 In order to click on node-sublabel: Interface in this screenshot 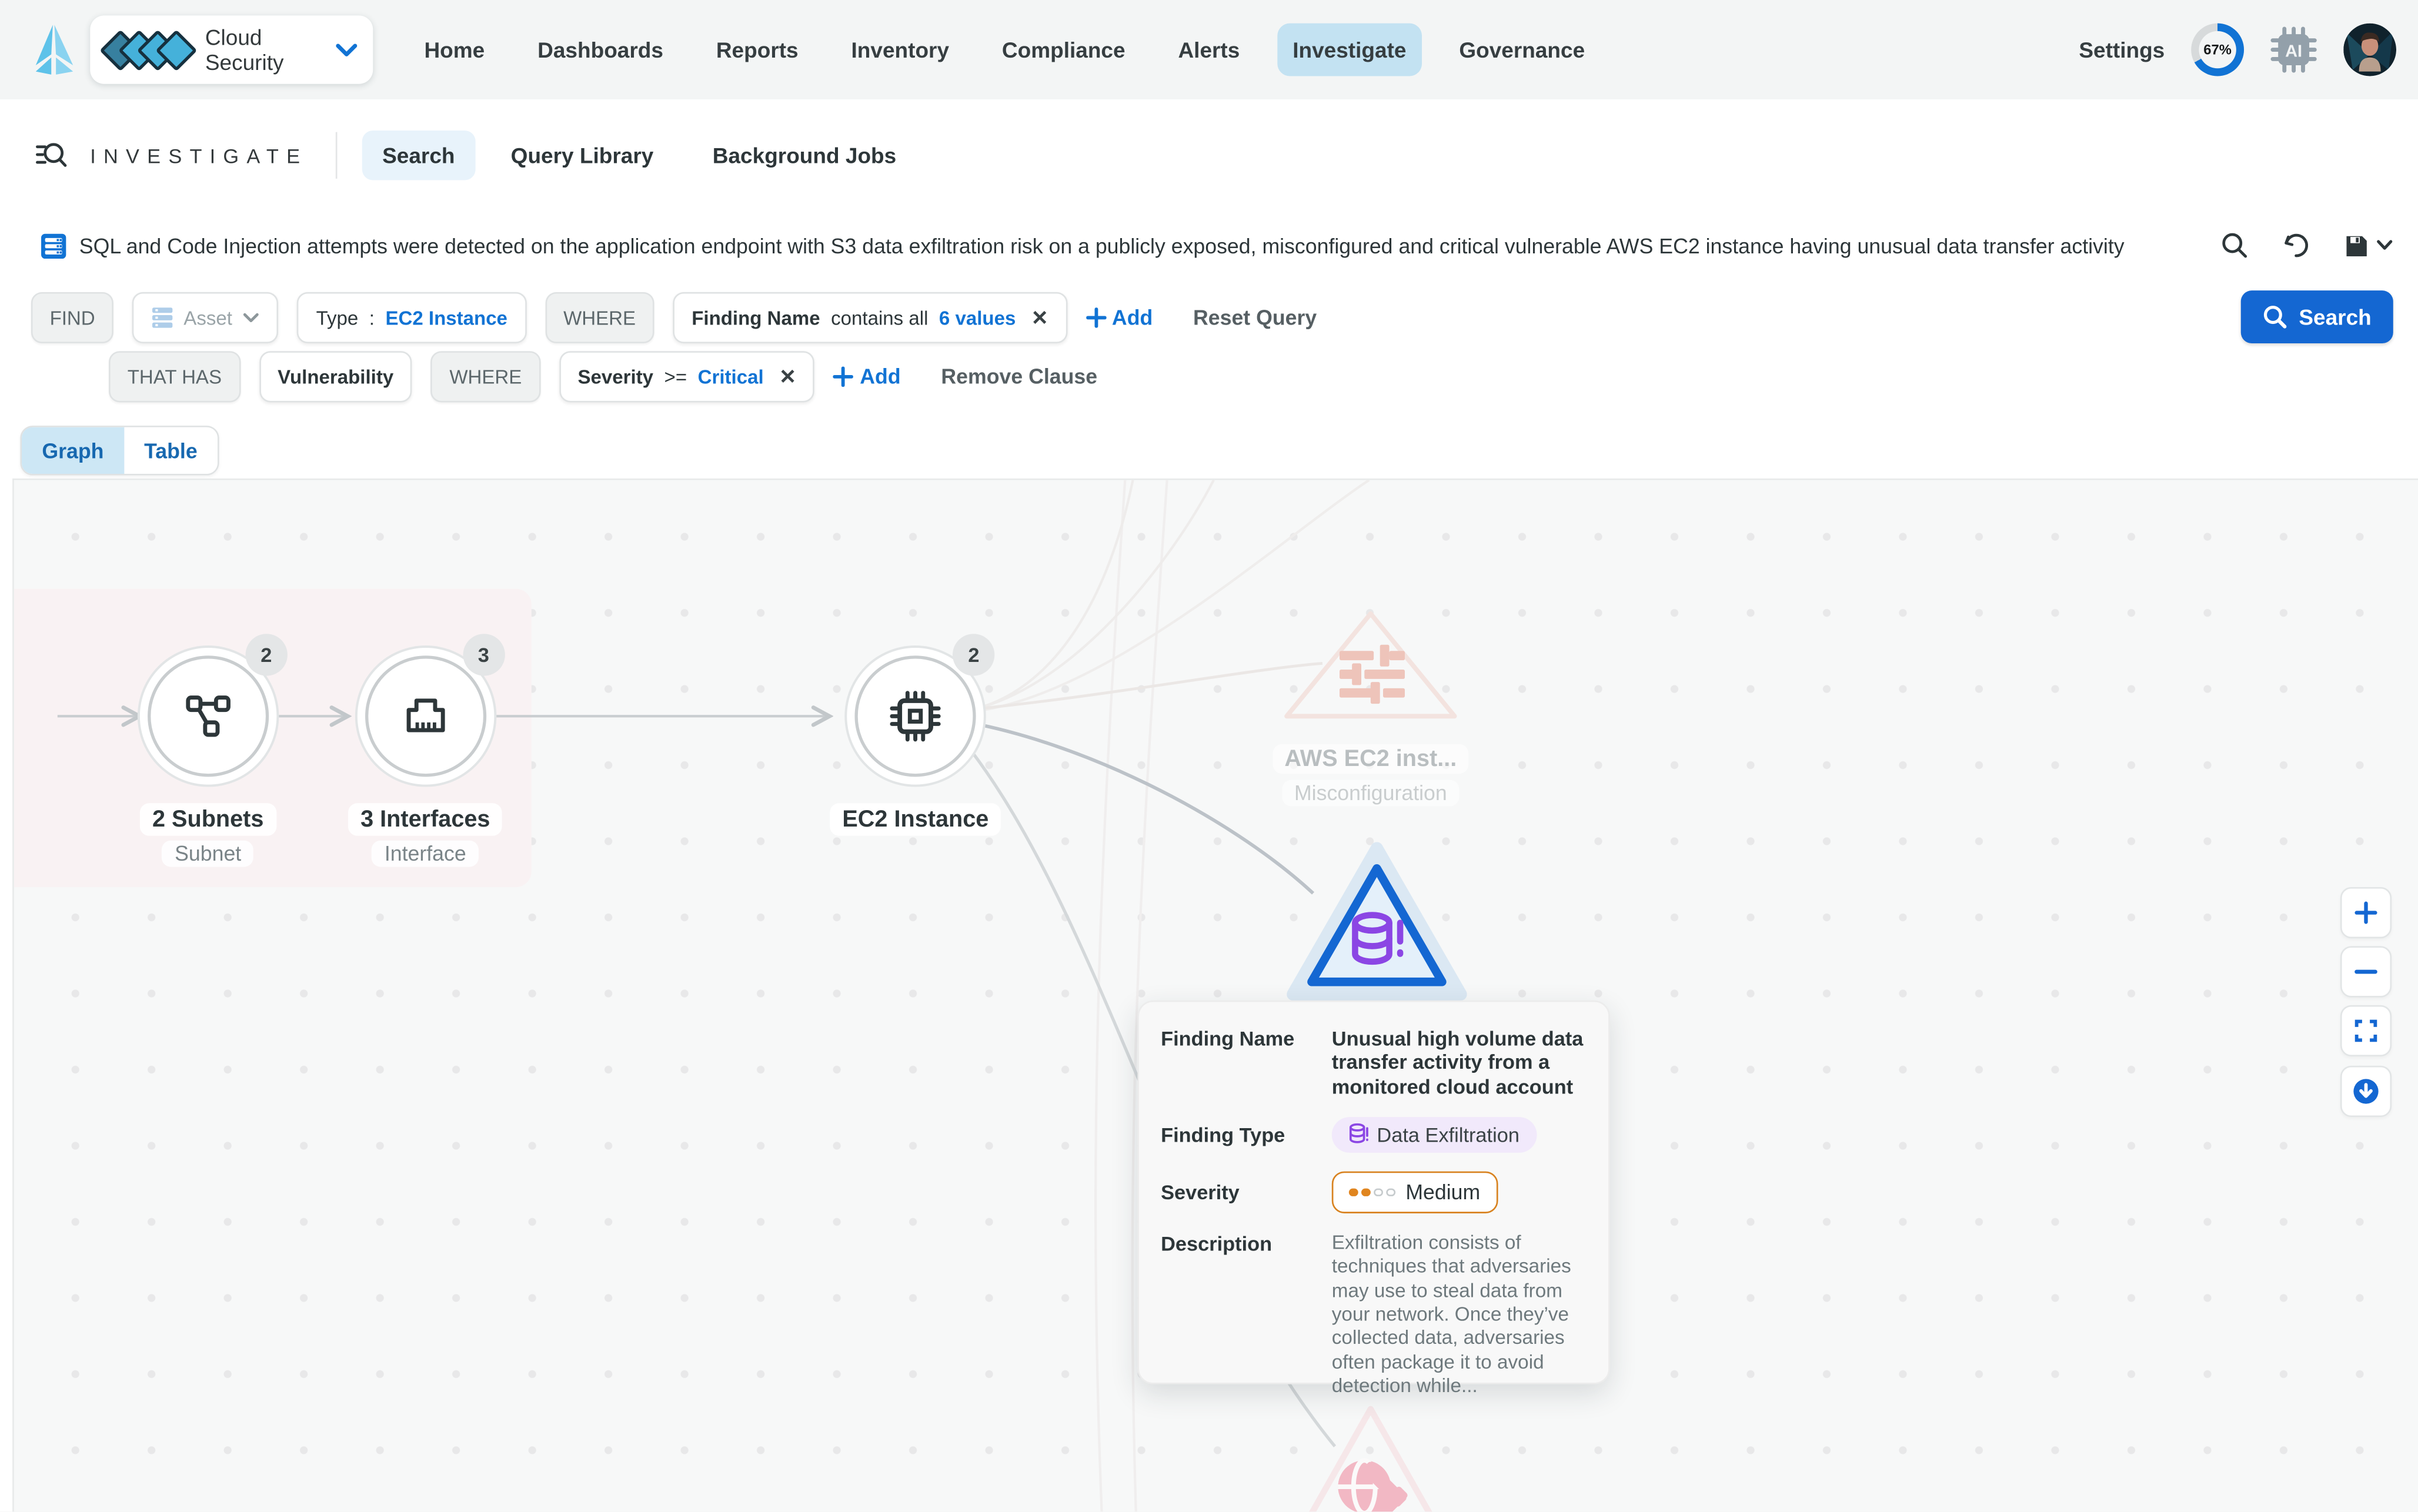, I will do `click(426, 854)`.